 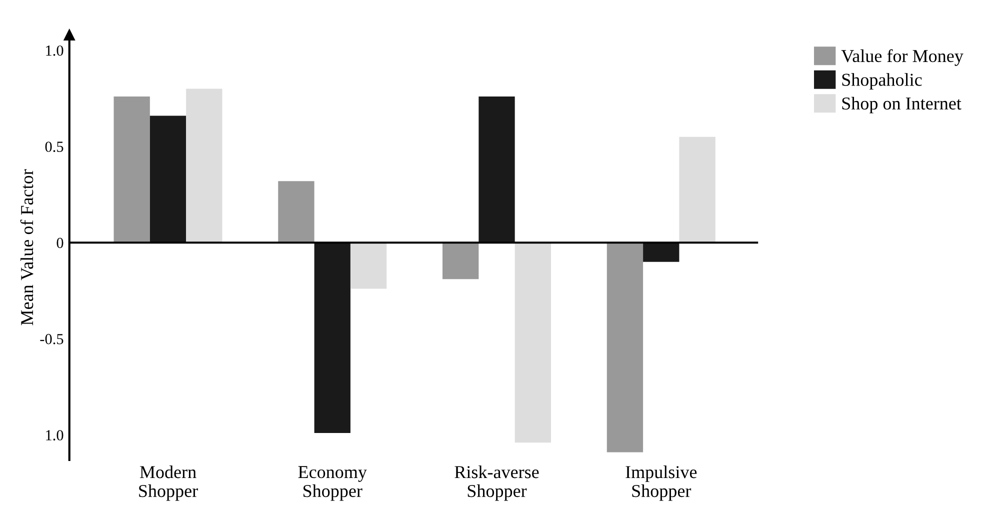 What do you see at coordinates (902, 57) in the screenshot?
I see `legend-label: Value for Money` at bounding box center [902, 57].